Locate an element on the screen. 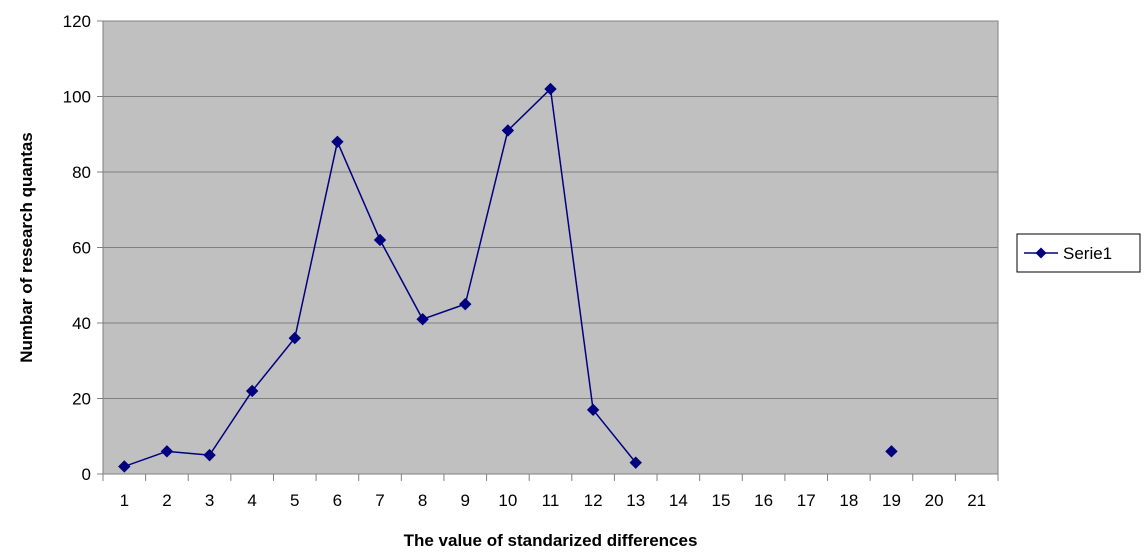  x-tick-label-2: 2 is located at coordinates (166, 500).